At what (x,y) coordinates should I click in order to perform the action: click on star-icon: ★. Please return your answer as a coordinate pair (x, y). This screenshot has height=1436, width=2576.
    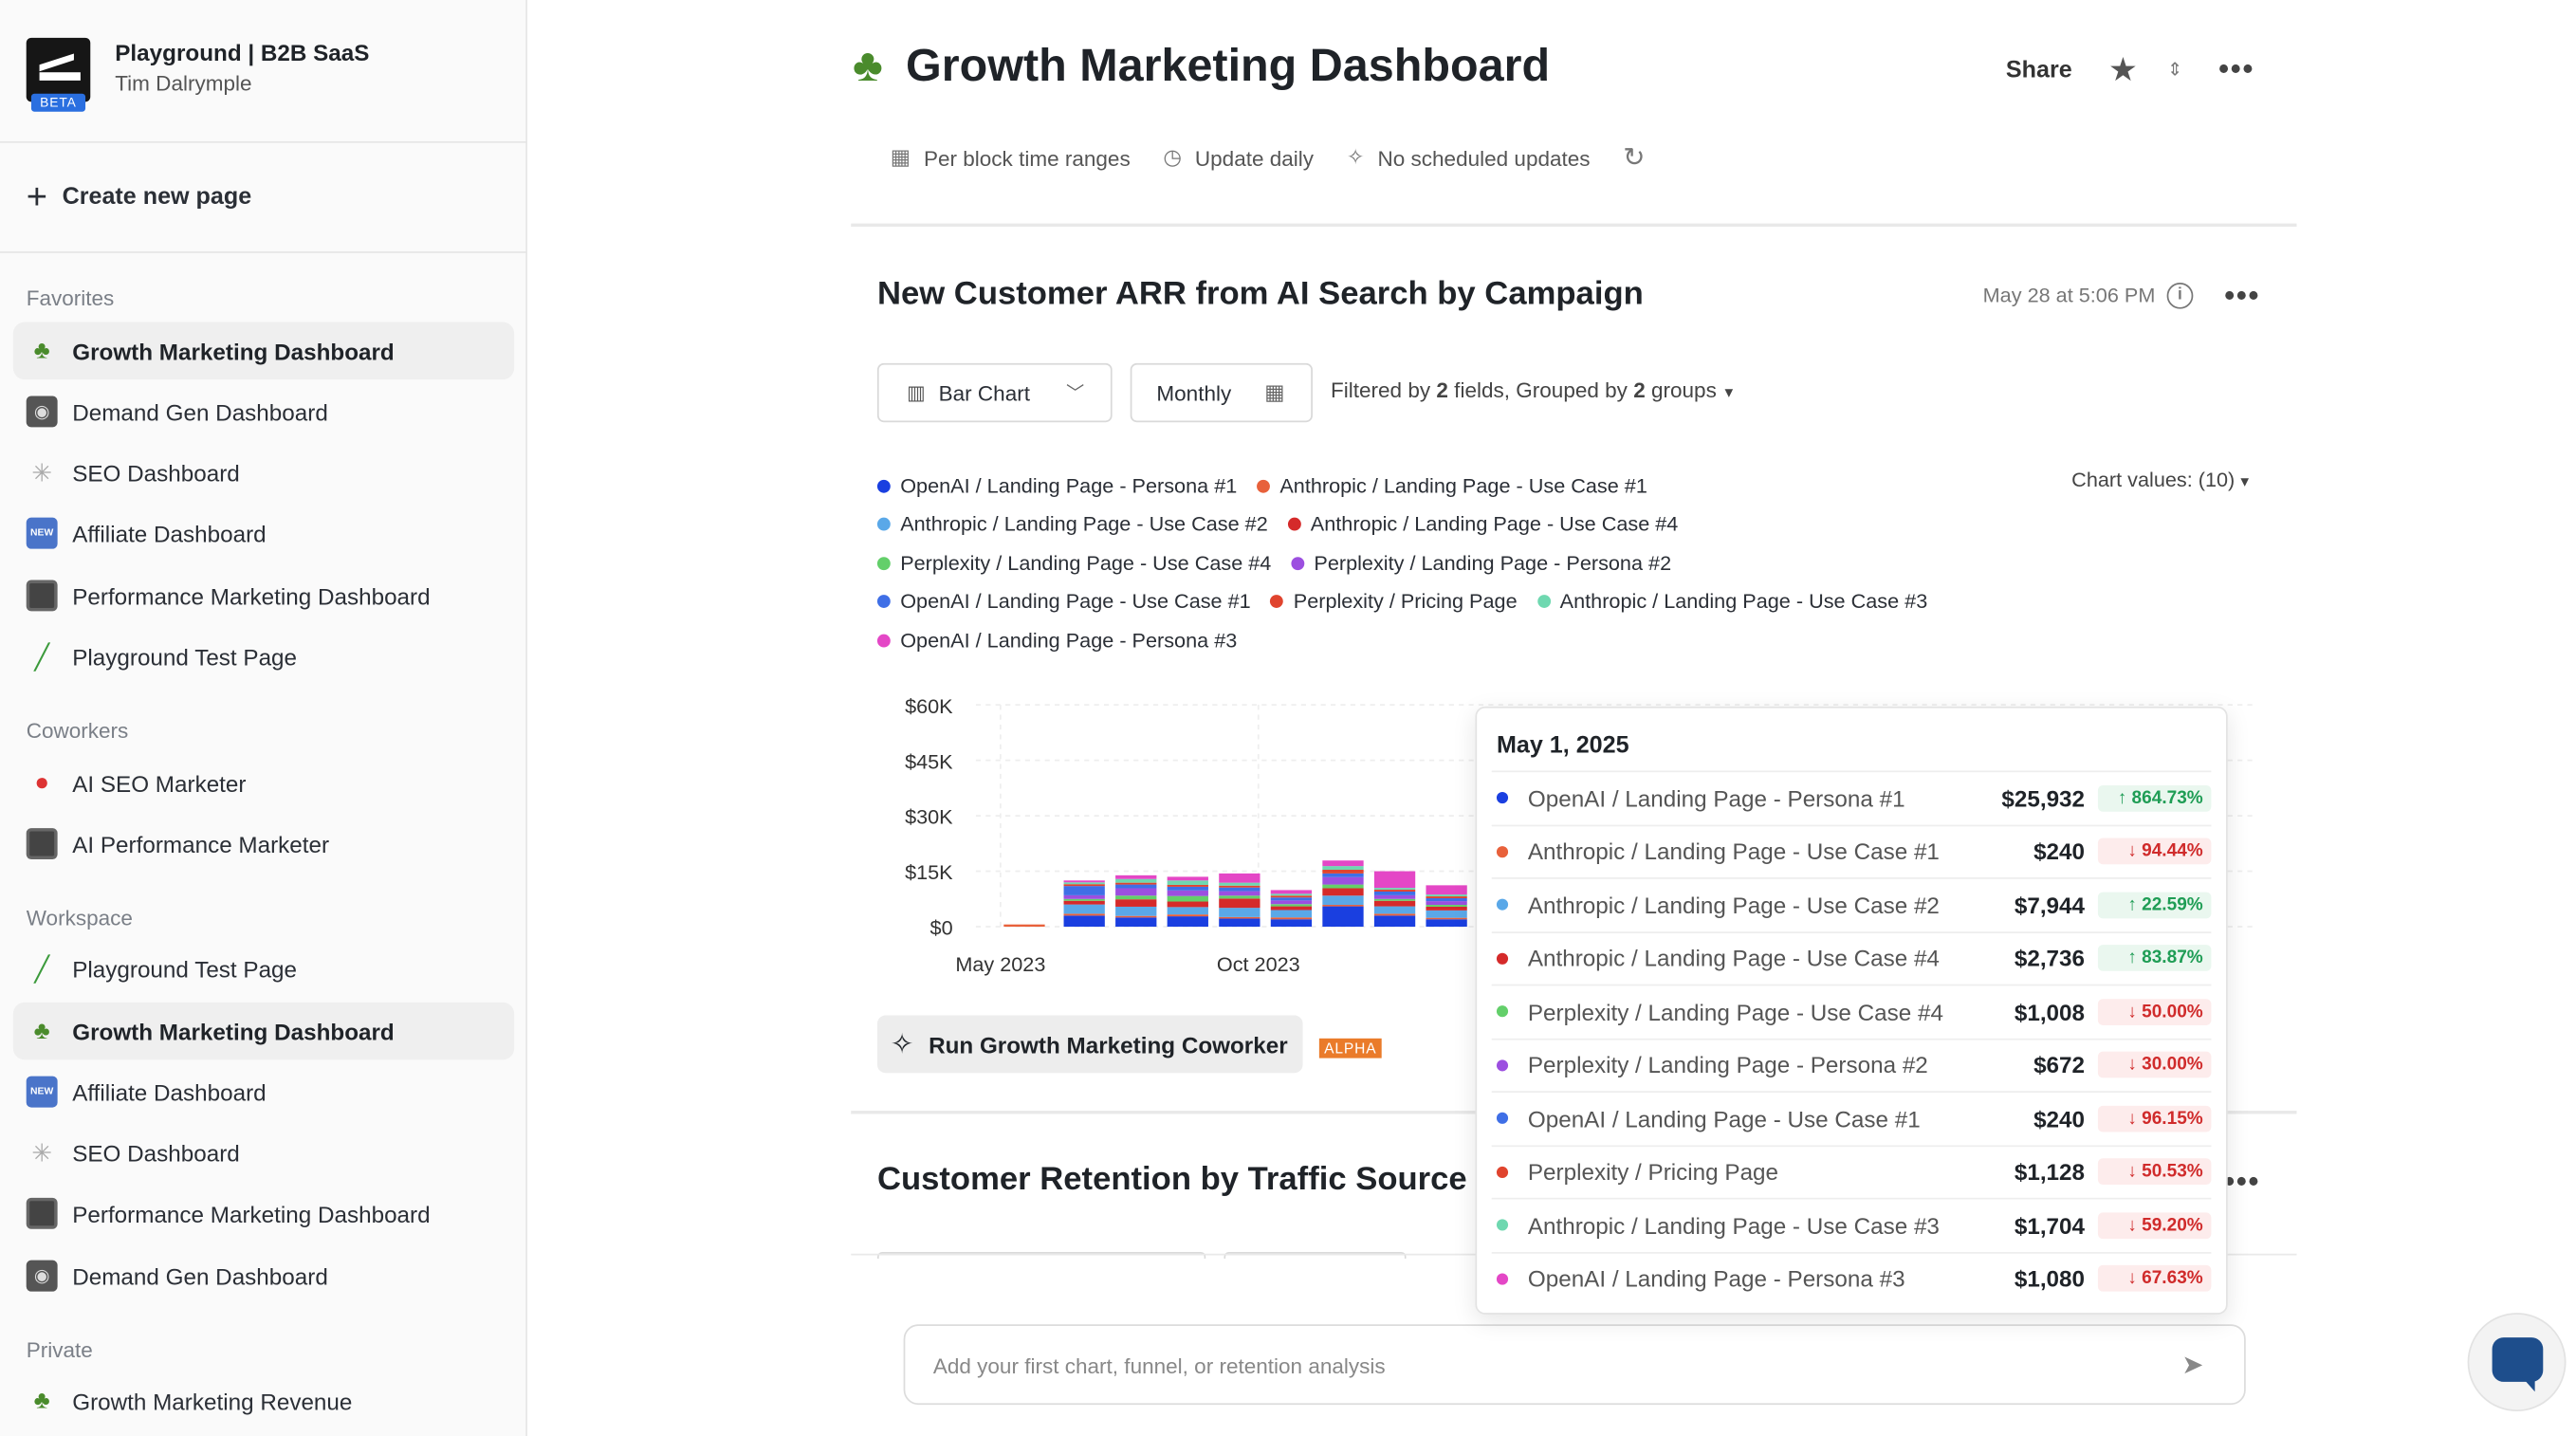
    Looking at the image, I should click on (2122, 70).